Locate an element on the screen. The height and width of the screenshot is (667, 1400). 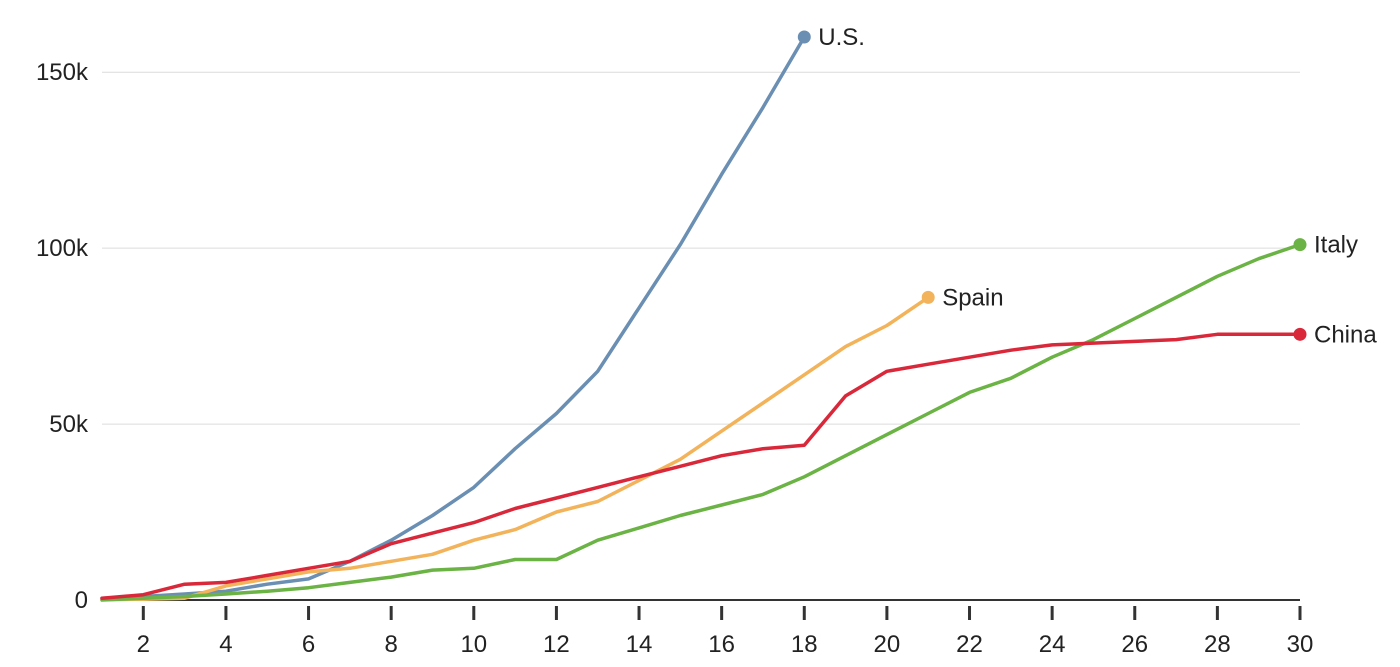
series-label-us: U.S. is located at coordinates (841, 37).